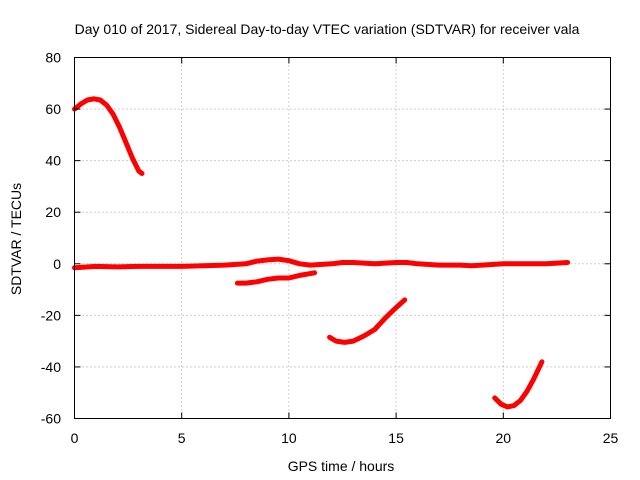 Image resolution: width=640 pixels, height=480 pixels. I want to click on x-tick-label: 25, so click(611, 438).